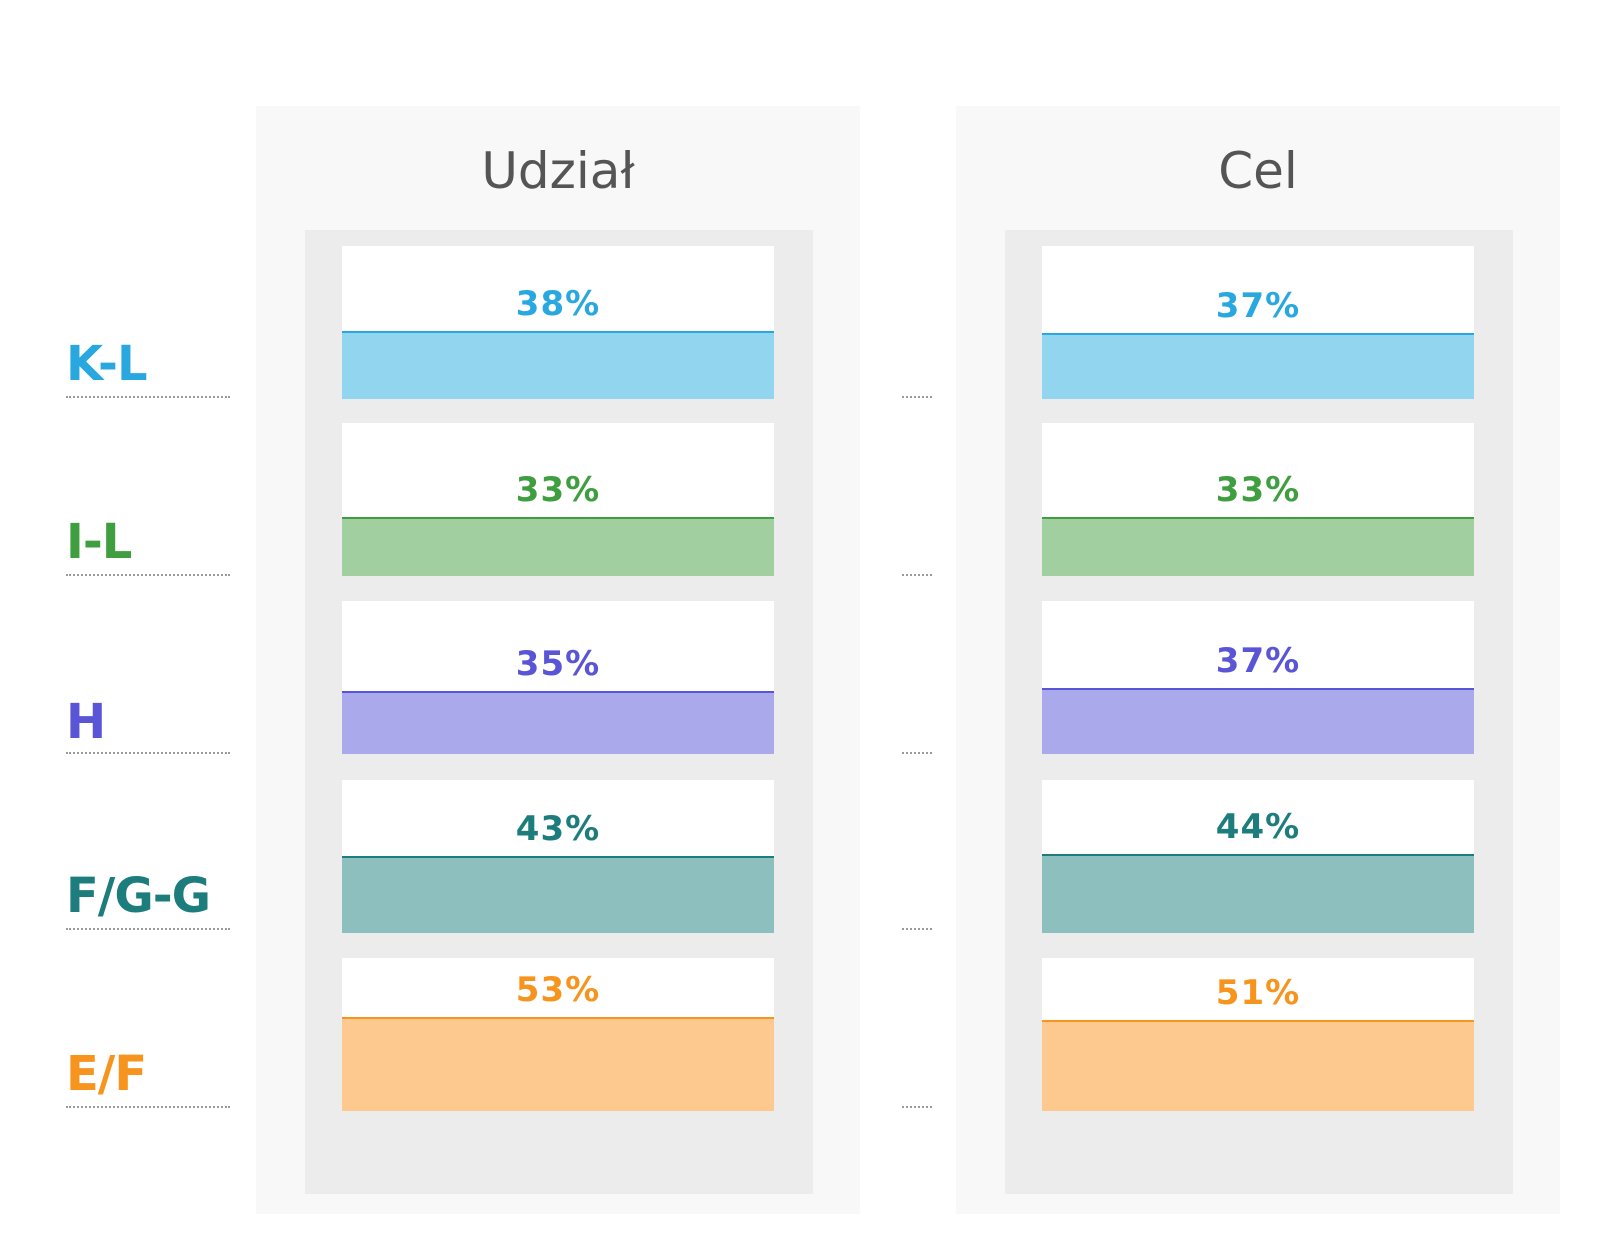 The width and height of the screenshot is (1600, 1260). I want to click on bar-card: 43%, so click(558, 856).